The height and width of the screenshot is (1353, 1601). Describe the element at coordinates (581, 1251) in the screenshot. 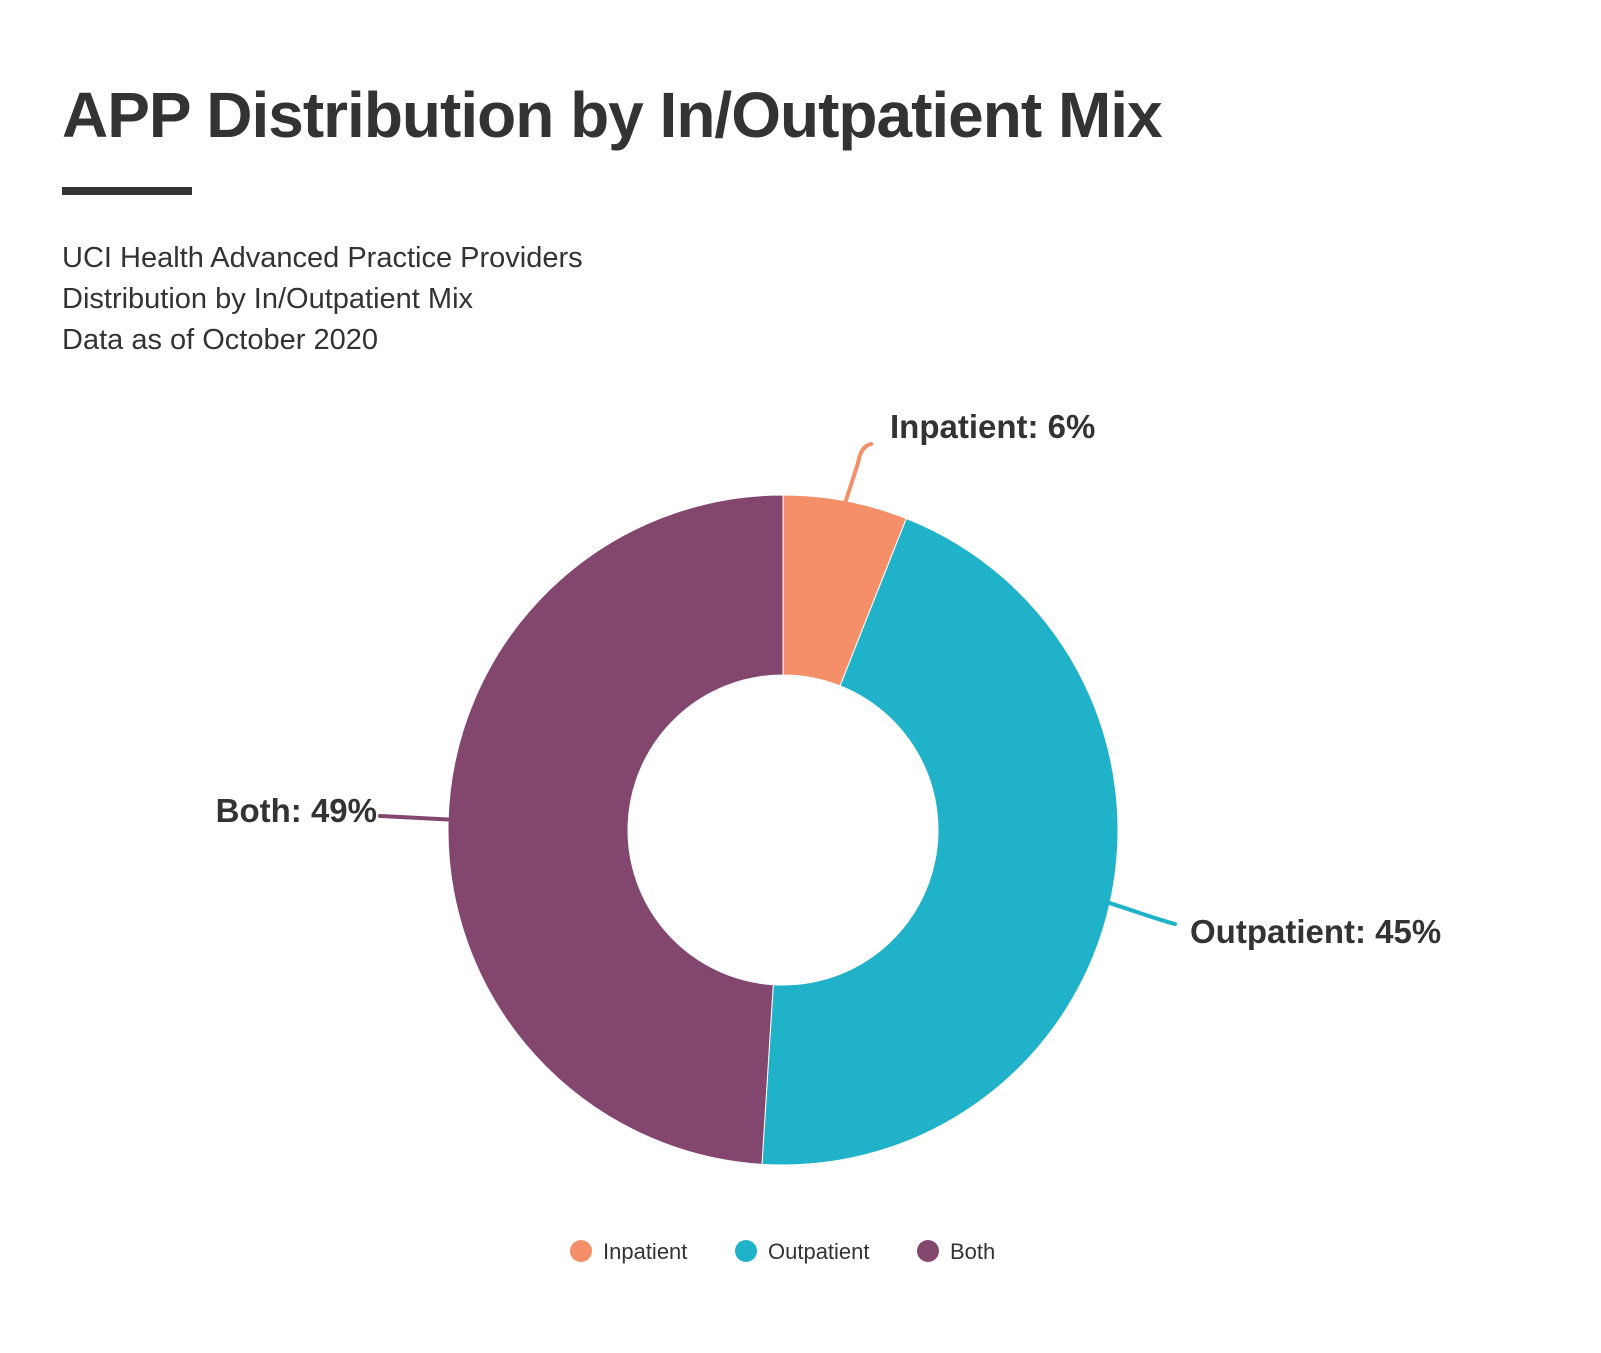

I see `legend-swatch-inpatient` at that location.